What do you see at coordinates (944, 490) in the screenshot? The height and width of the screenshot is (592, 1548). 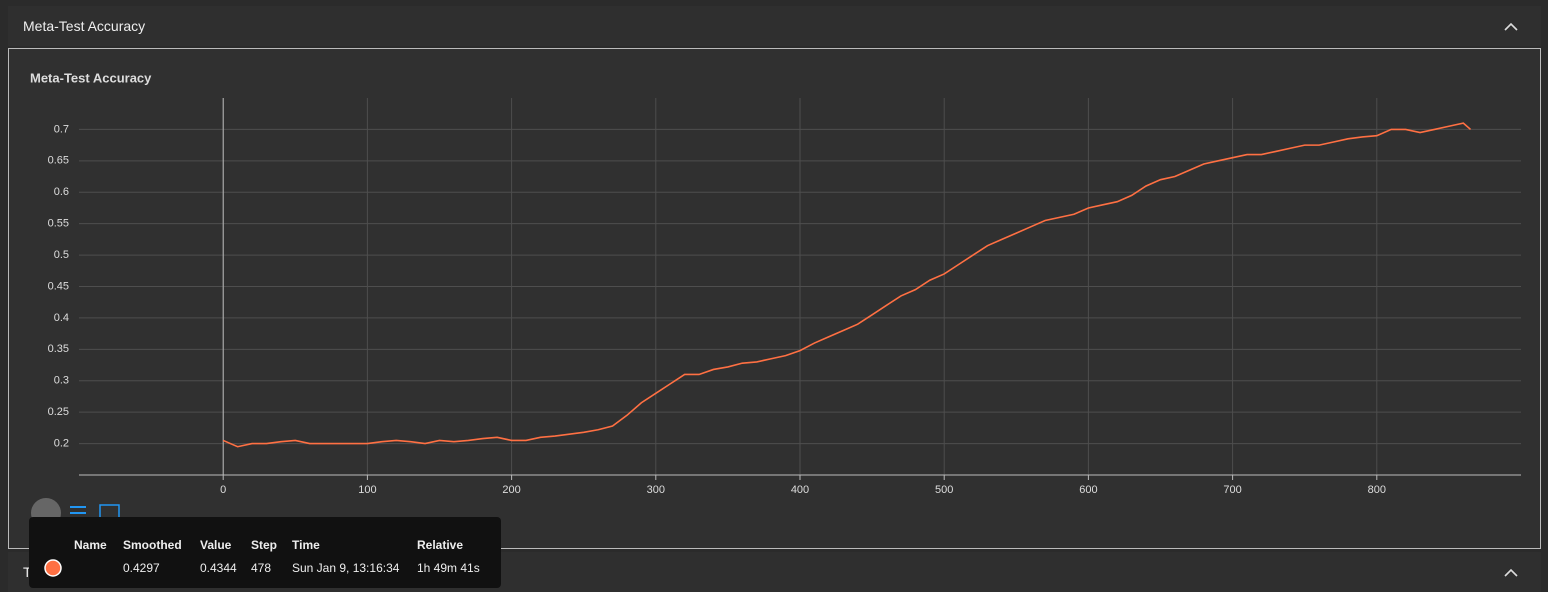 I see `x-tick-label: 500` at bounding box center [944, 490].